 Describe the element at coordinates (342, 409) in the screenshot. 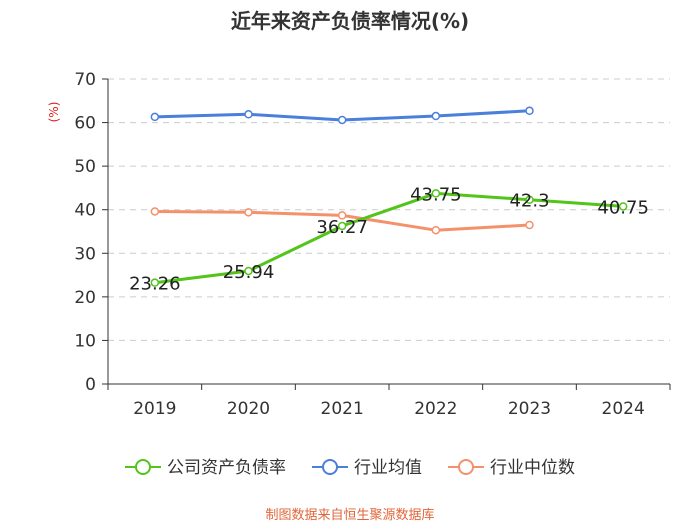

I see `x-tick-label-2021: 2021` at that location.